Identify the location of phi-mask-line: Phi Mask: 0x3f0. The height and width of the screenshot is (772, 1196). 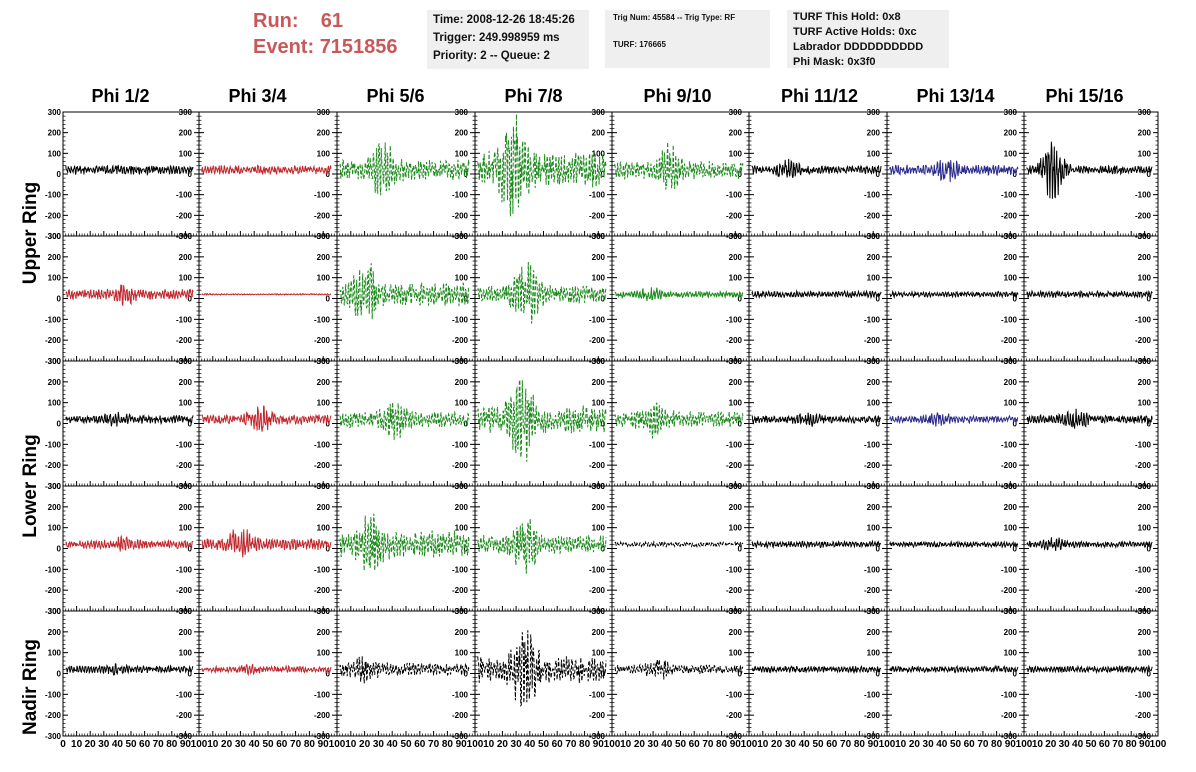
(834, 62).